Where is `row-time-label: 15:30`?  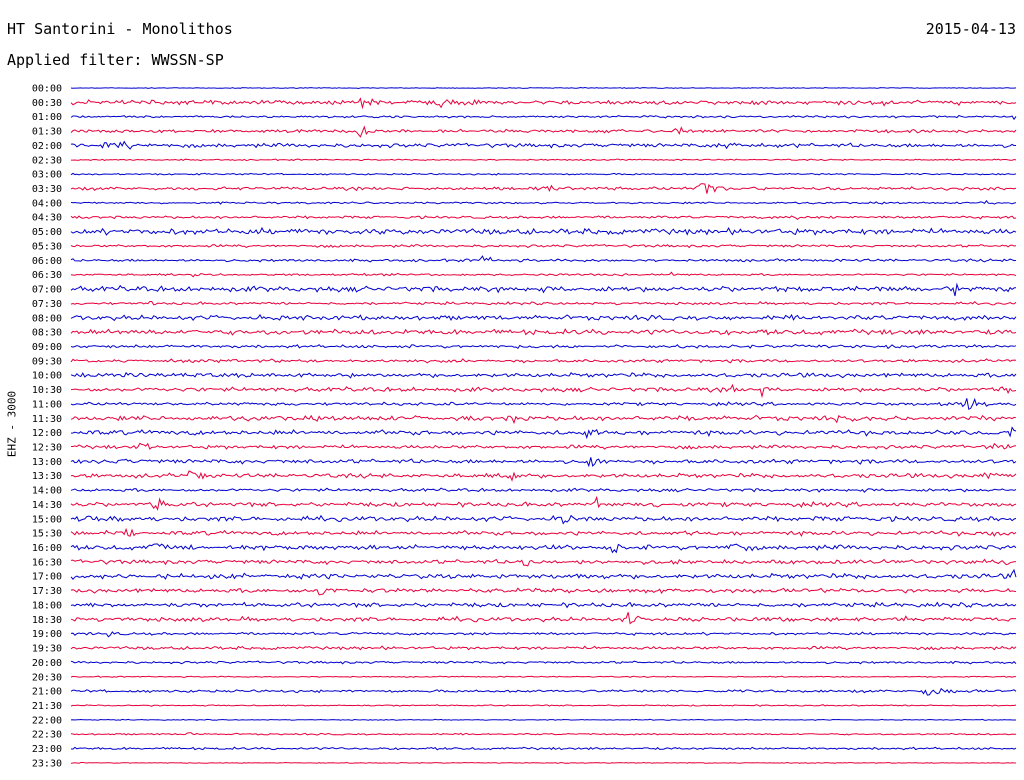
row-time-label: 15:30 is located at coordinates (47, 534).